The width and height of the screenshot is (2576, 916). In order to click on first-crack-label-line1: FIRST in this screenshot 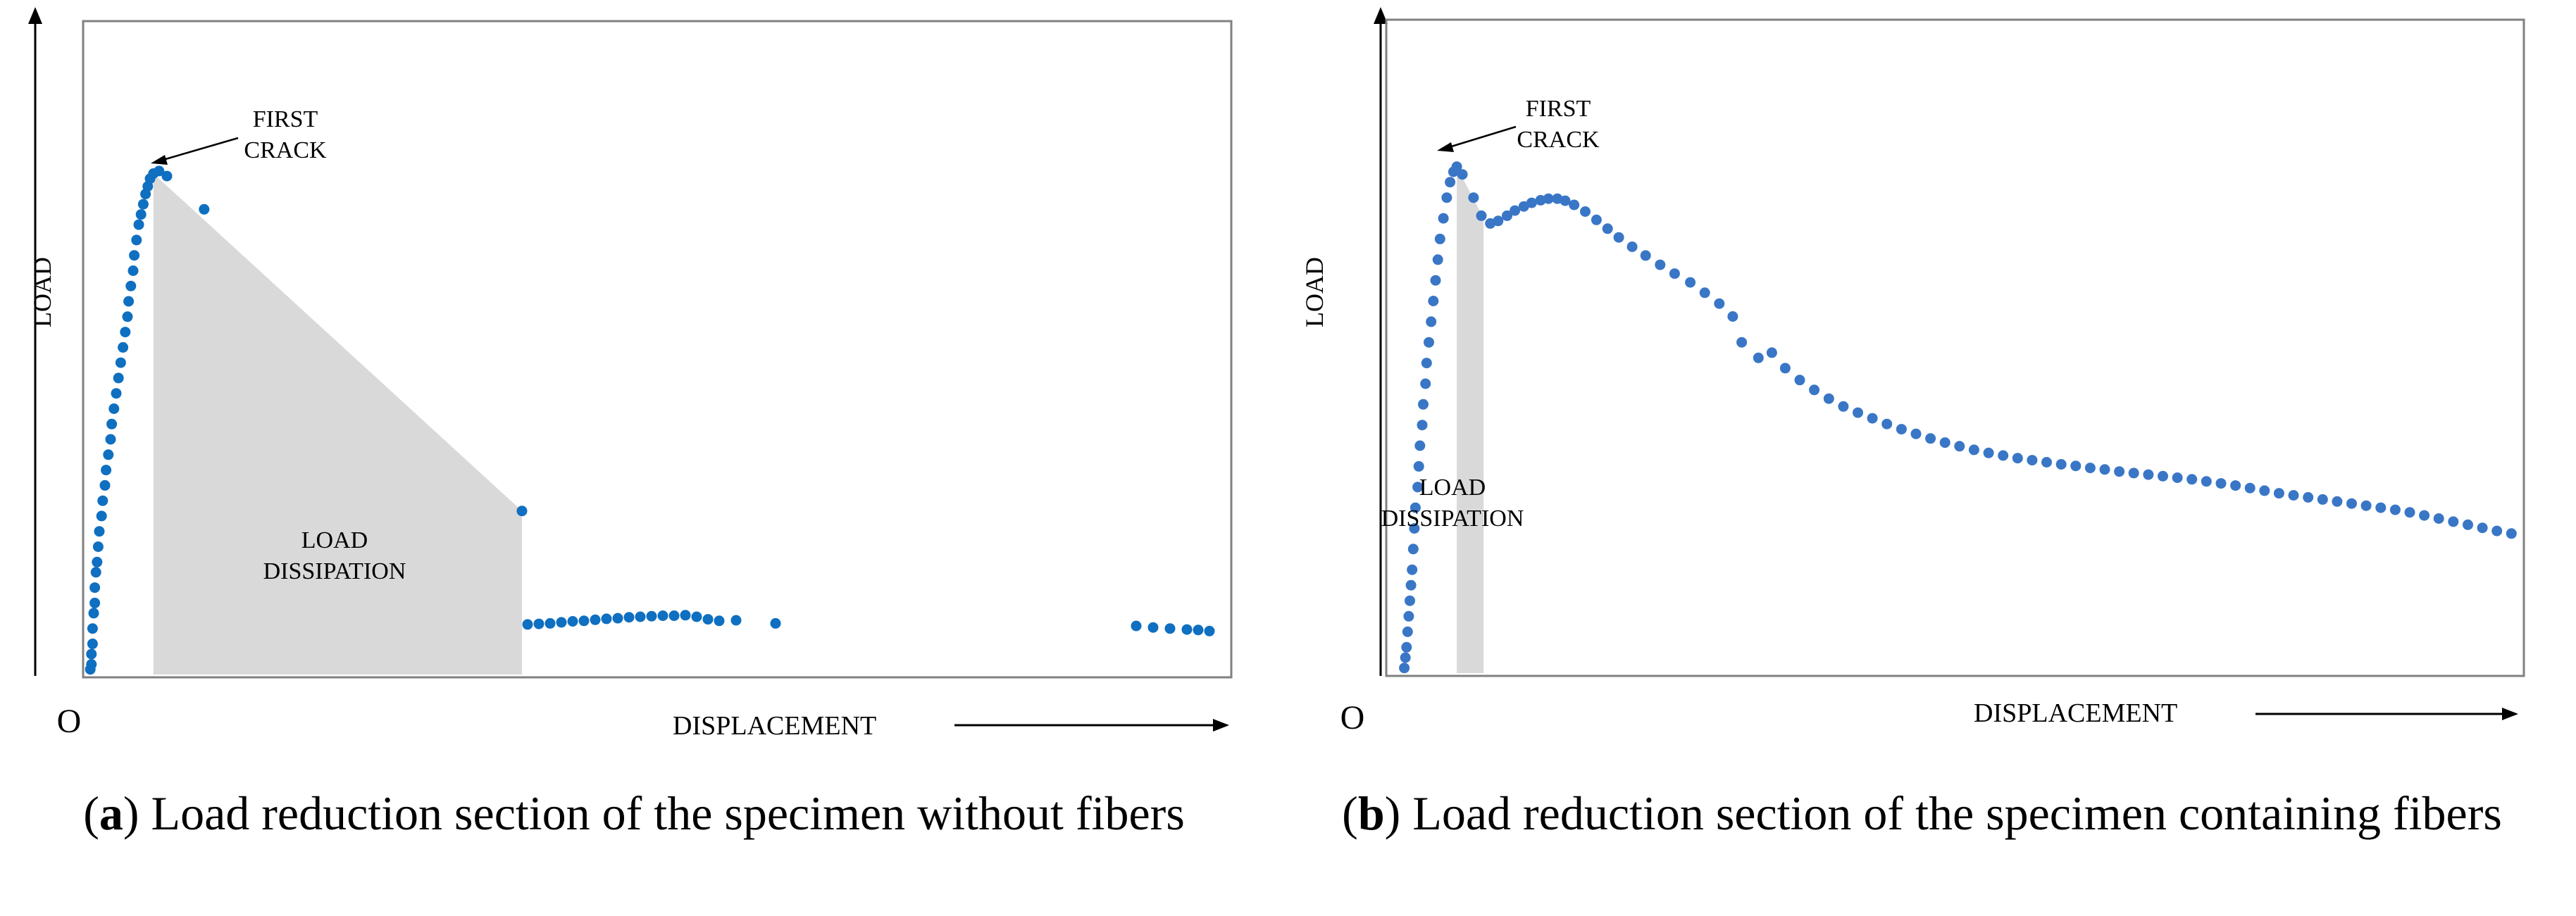, I will do `click(285, 119)`.